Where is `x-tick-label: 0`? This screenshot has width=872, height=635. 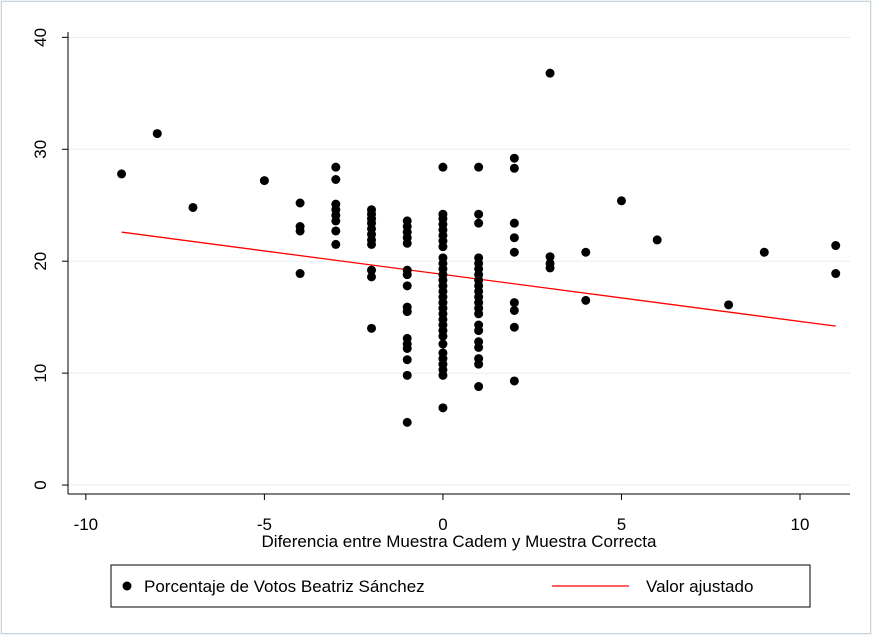
x-tick-label: 0 is located at coordinates (442, 524).